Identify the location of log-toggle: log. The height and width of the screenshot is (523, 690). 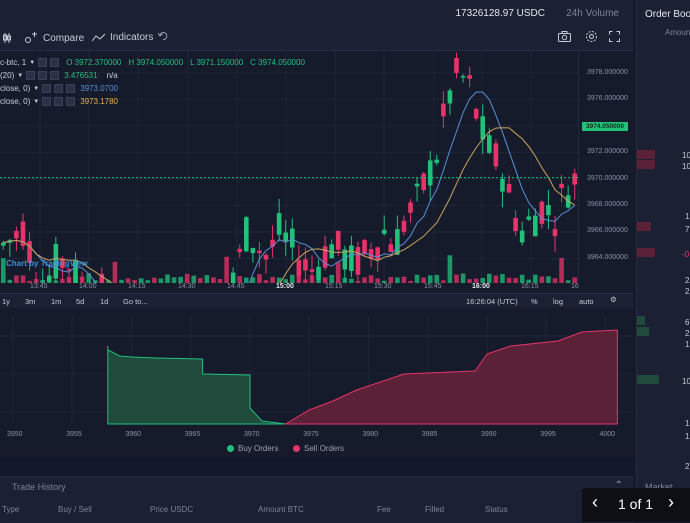
(558, 301).